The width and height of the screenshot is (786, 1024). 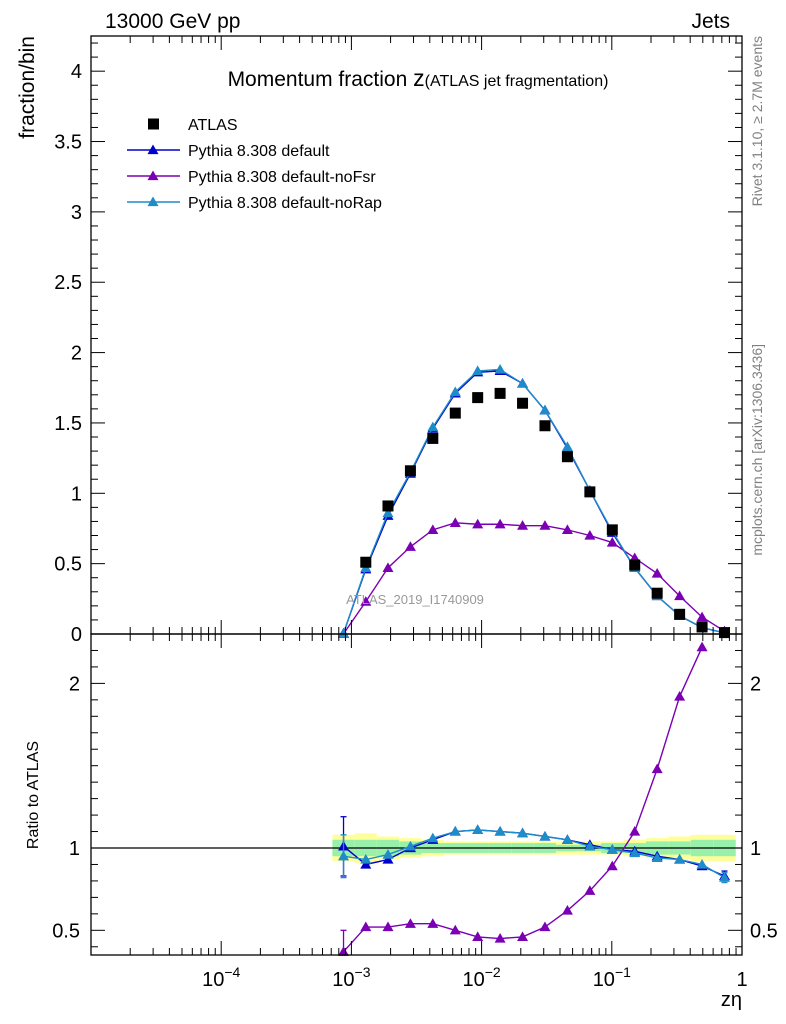 I want to click on x-tick-label: 10⁻¹, so click(x=612, y=977).